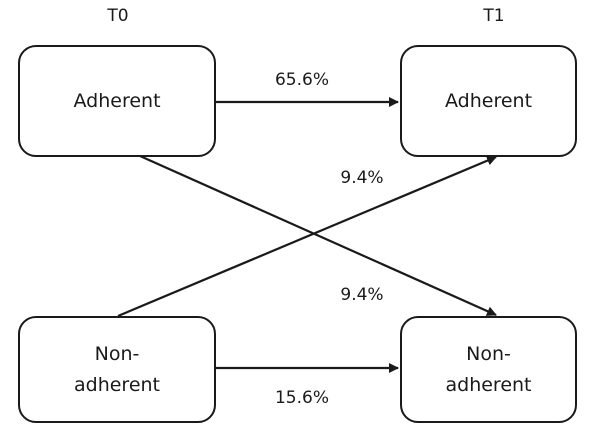  I want to click on node-t1-adherent: Adherent, so click(488, 101).